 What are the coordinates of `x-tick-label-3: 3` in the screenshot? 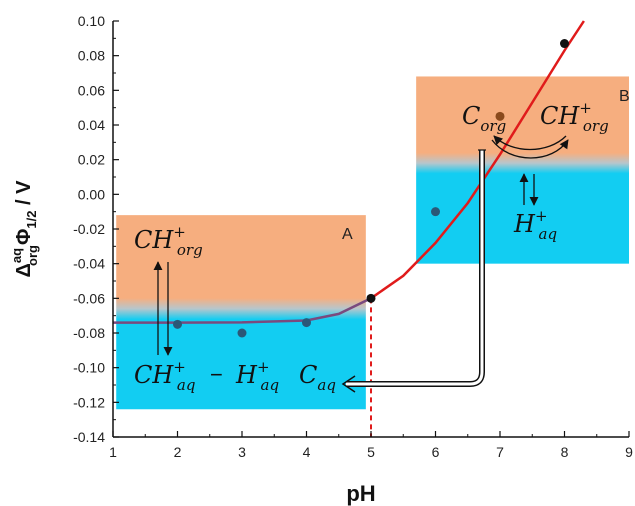 It's located at (242, 452).